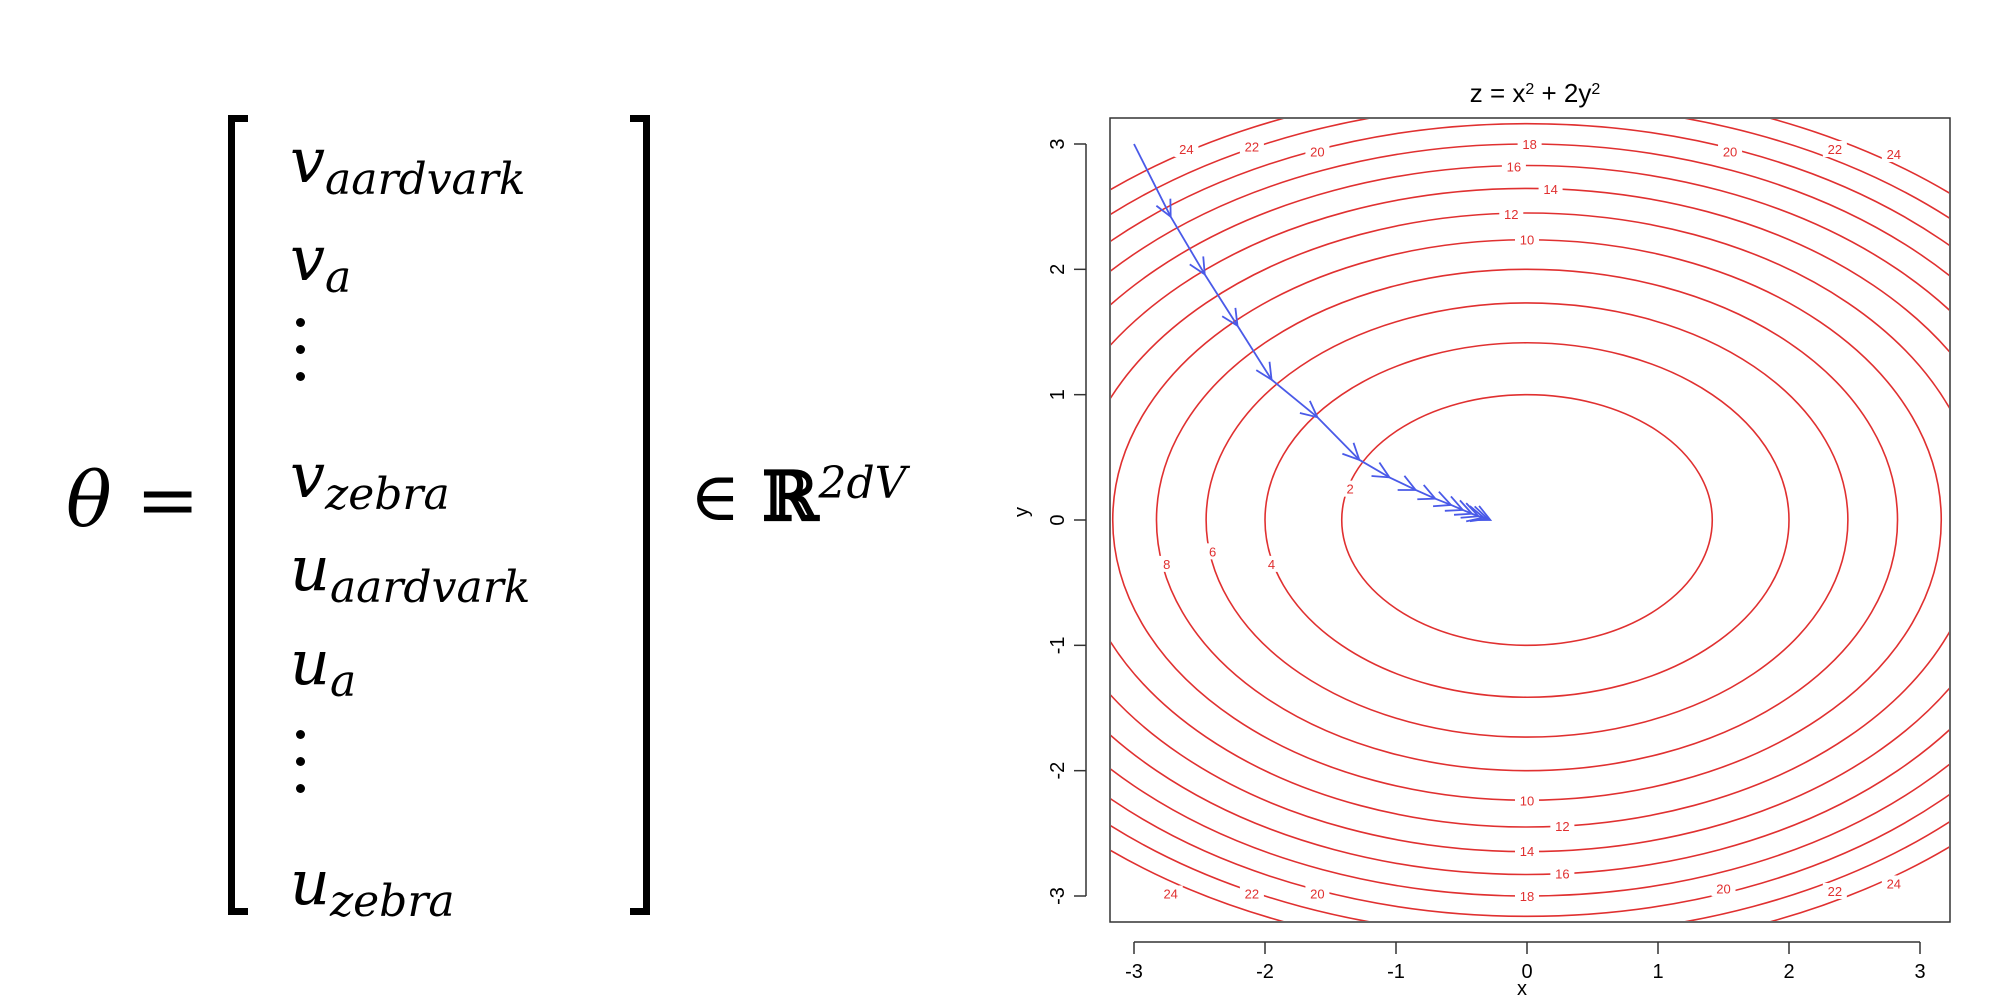 This screenshot has height=1000, width=2002. What do you see at coordinates (1919, 972) in the screenshot?
I see `x-tick-label: 3` at bounding box center [1919, 972].